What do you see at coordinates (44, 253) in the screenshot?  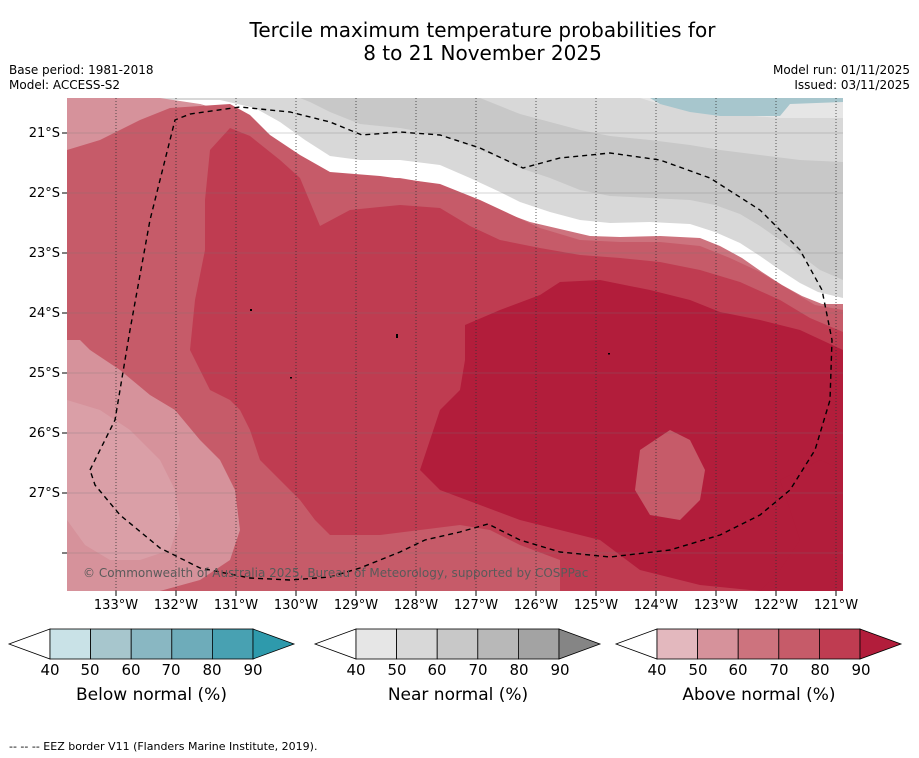 I see `lat-label: 23°S` at bounding box center [44, 253].